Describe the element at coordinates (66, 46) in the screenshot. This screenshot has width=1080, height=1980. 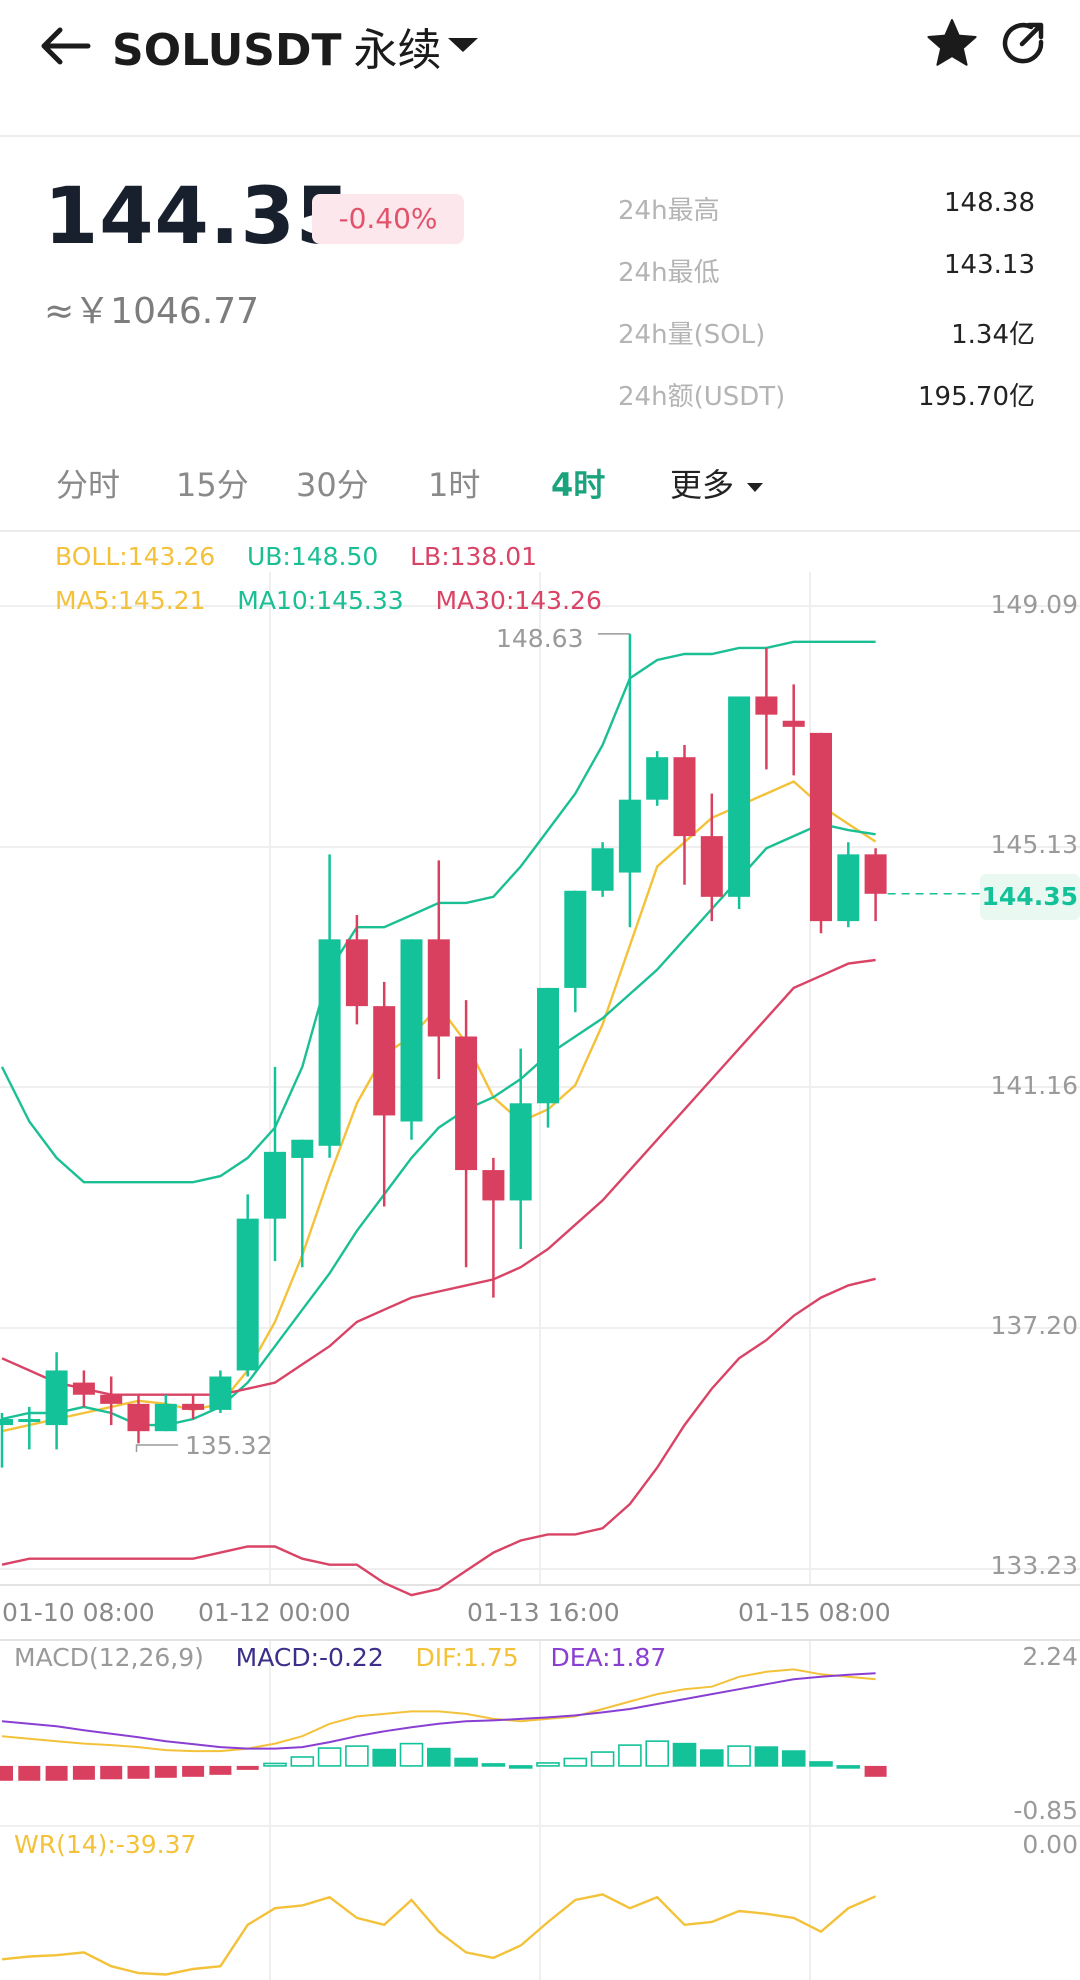
I see `back-arrow-icon` at that location.